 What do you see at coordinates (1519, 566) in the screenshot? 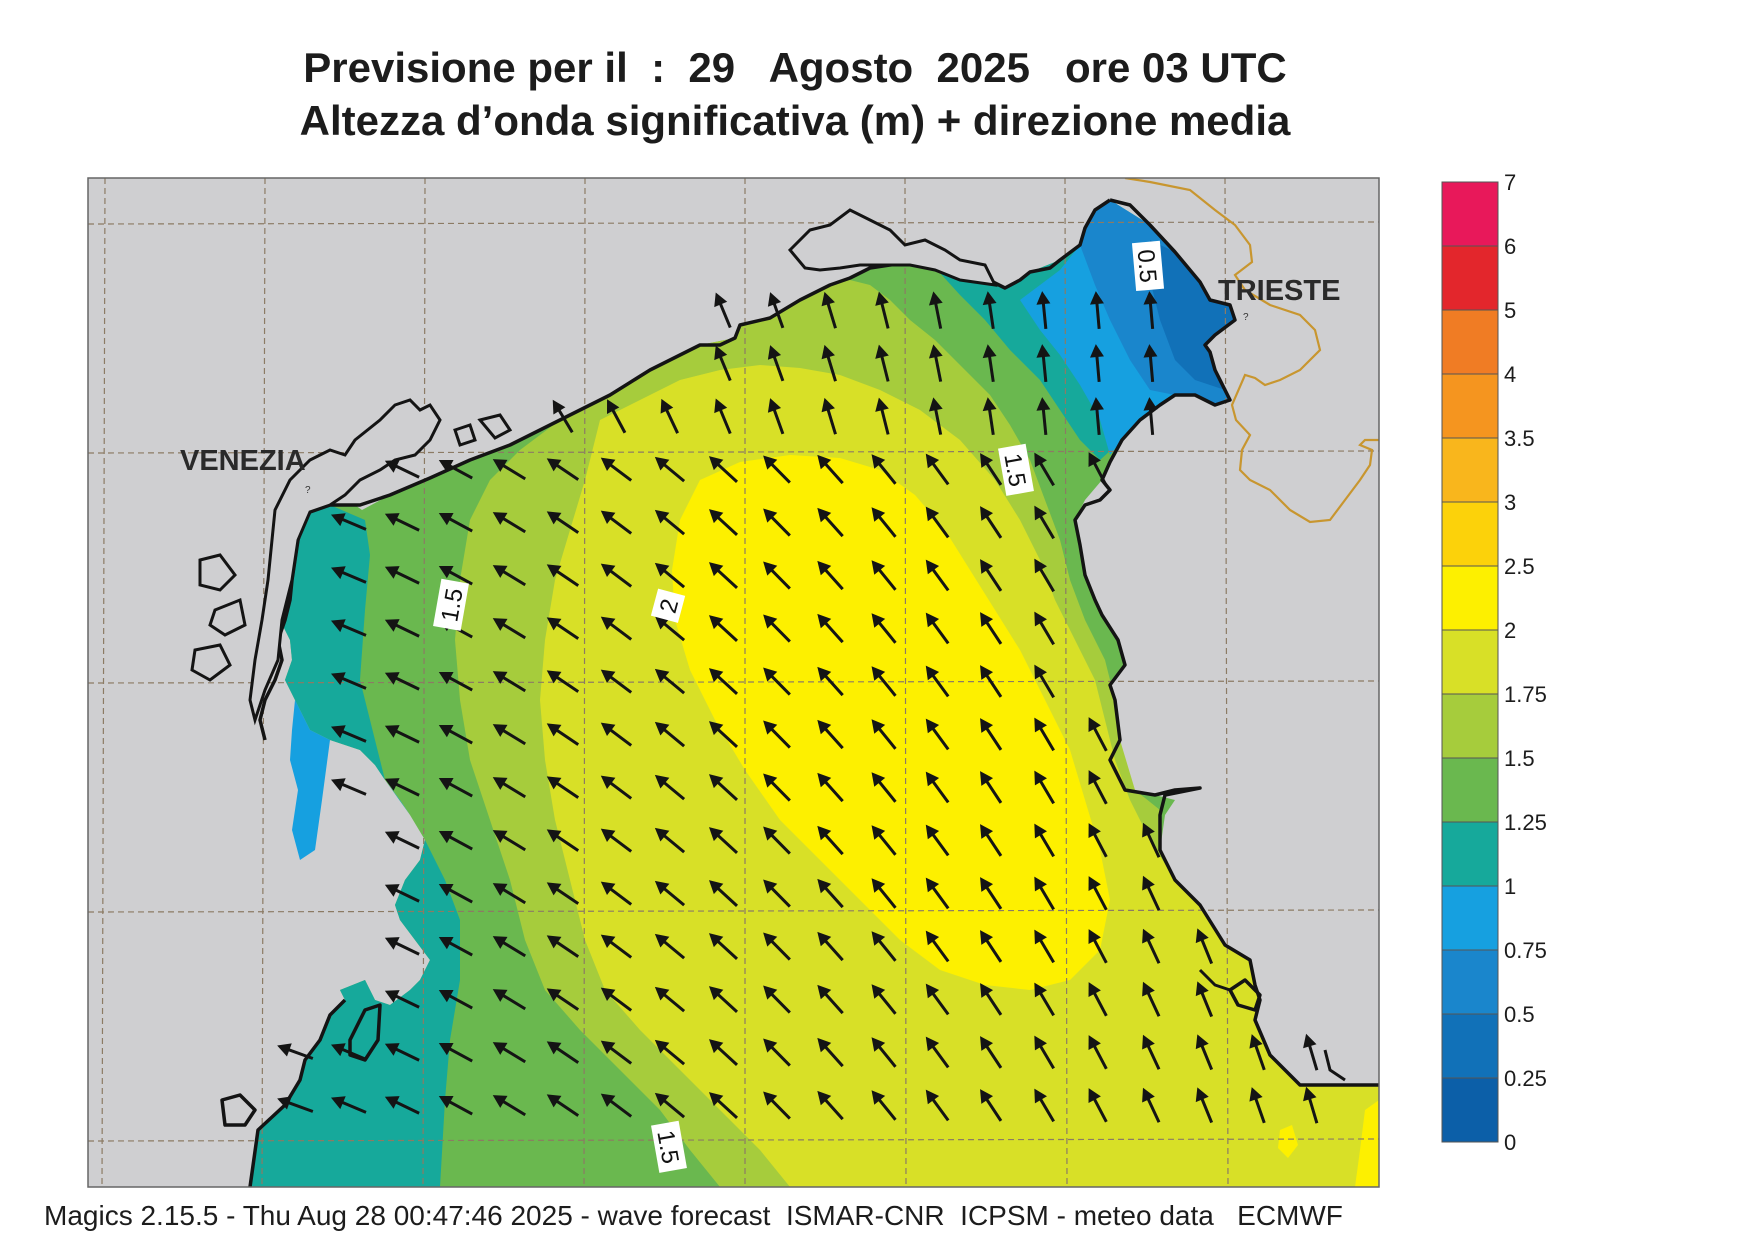
I see `legend-tick-label: 2.5` at bounding box center [1519, 566].